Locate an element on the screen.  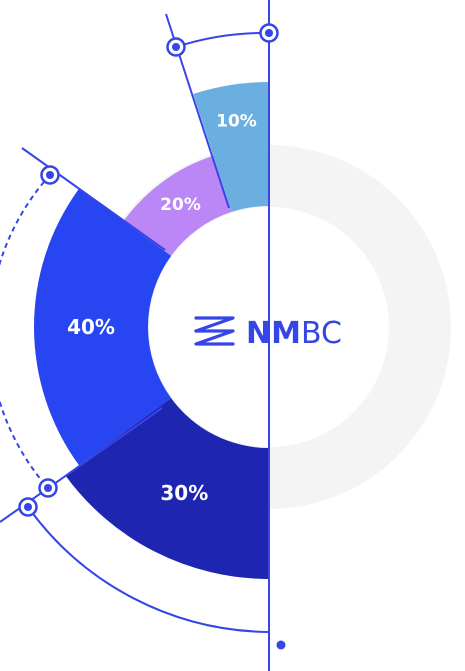
slice-label-10: 10% is located at coordinates (236, 122).